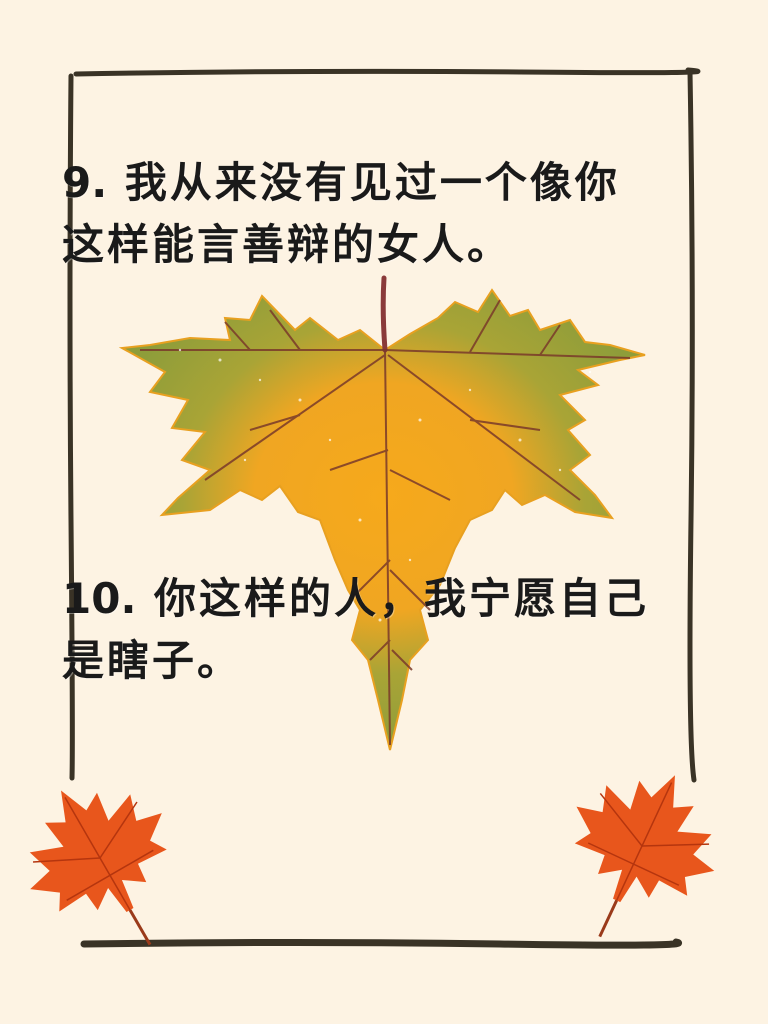 The image size is (768, 1024). What do you see at coordinates (99, 598) in the screenshot?
I see `quote-number: 10.` at bounding box center [99, 598].